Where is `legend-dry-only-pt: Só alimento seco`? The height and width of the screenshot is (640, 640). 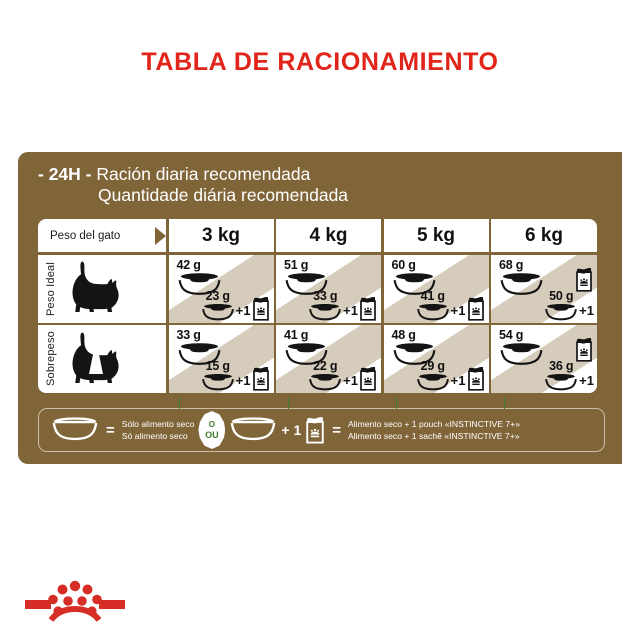 legend-dry-only-pt: Só alimento seco is located at coordinates (154, 436).